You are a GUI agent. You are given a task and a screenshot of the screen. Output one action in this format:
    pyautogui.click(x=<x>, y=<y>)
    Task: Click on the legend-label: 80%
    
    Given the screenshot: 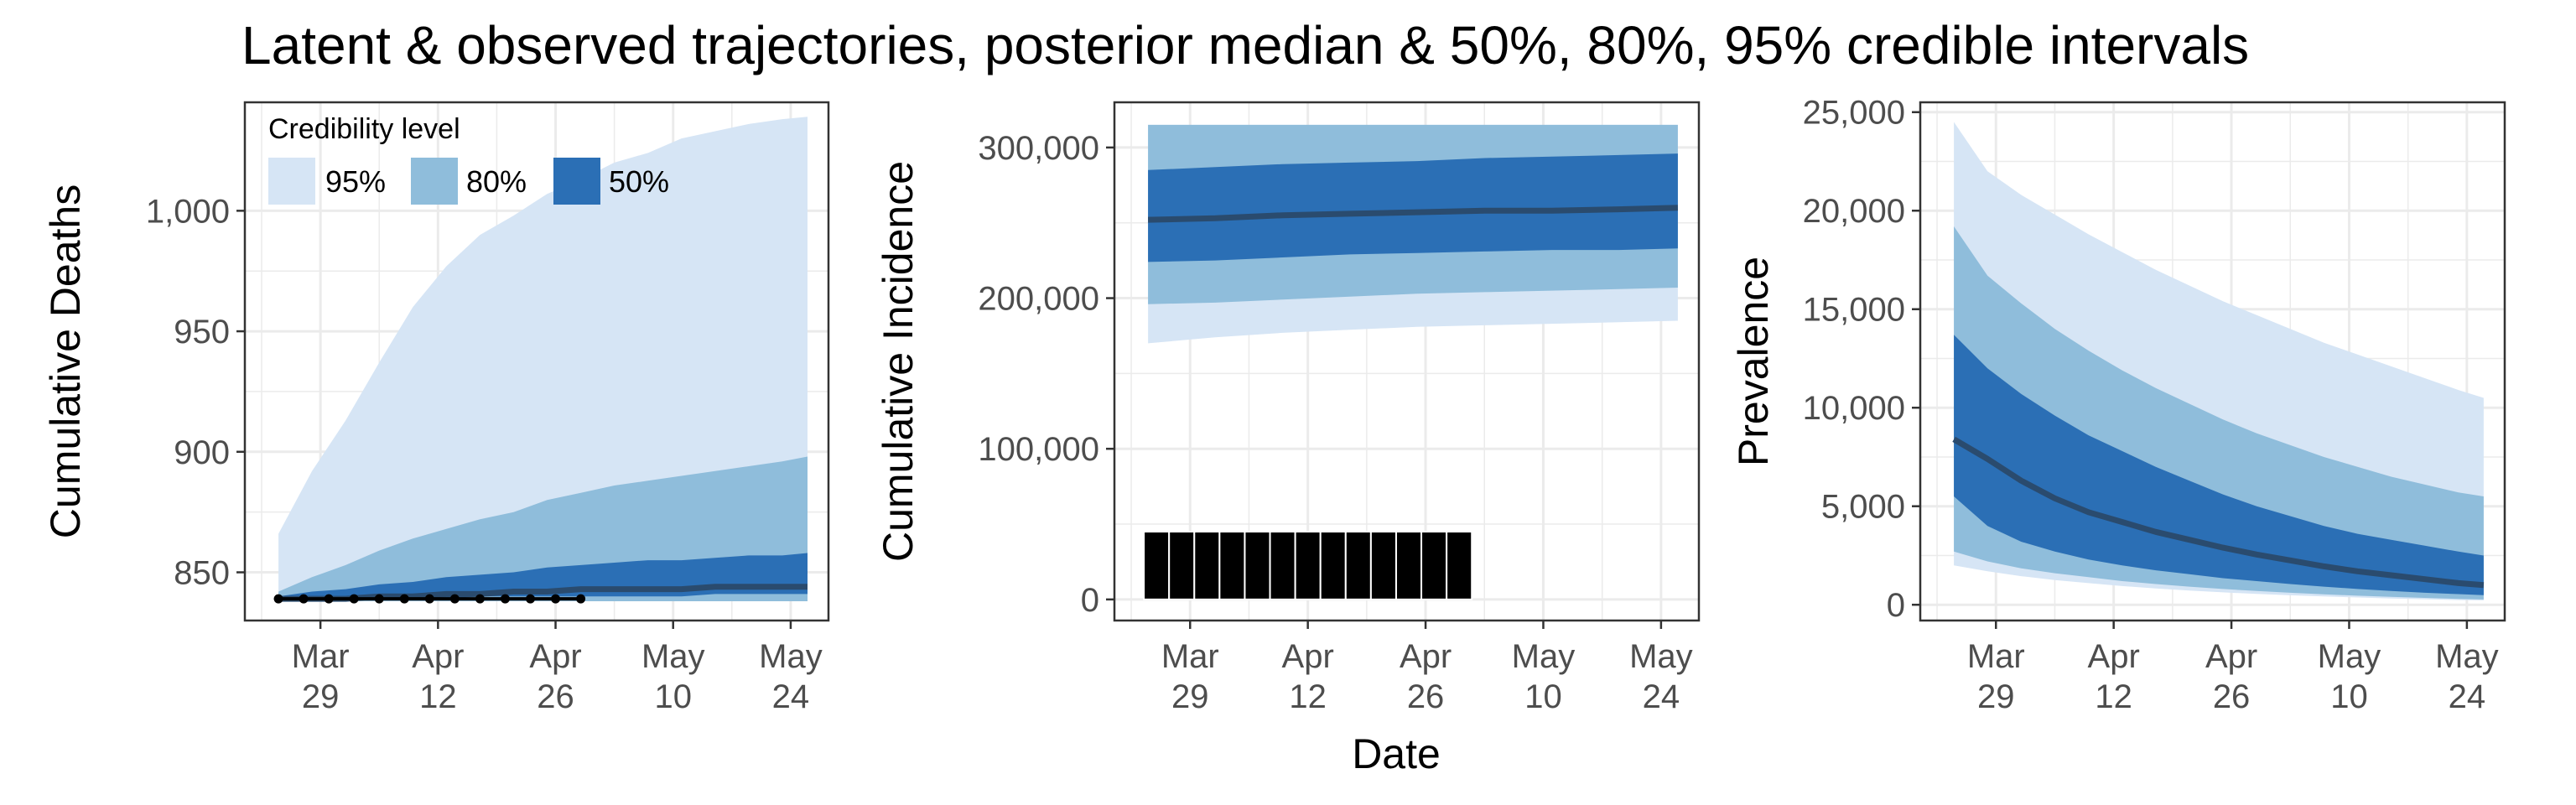 What is the action you would take?
    pyautogui.click(x=496, y=181)
    